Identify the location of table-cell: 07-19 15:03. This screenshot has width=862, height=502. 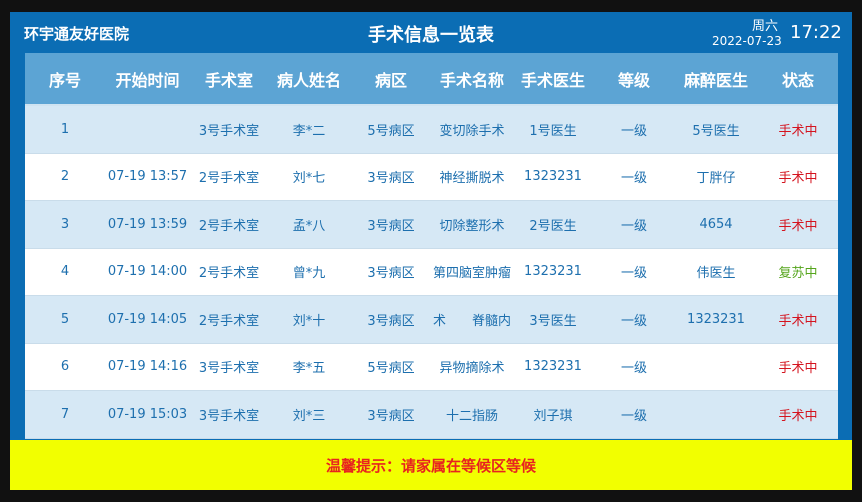
(147, 414).